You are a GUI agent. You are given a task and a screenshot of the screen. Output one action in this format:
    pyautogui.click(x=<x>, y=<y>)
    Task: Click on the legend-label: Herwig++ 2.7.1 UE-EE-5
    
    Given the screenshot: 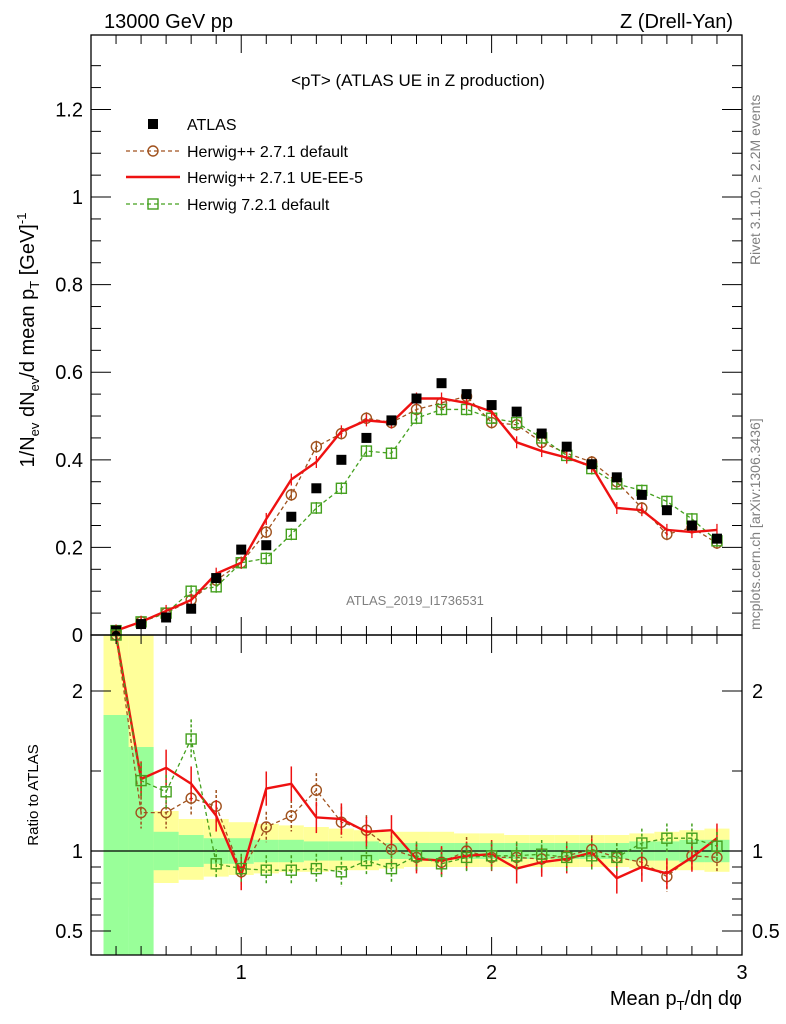 What is the action you would take?
    pyautogui.click(x=275, y=178)
    